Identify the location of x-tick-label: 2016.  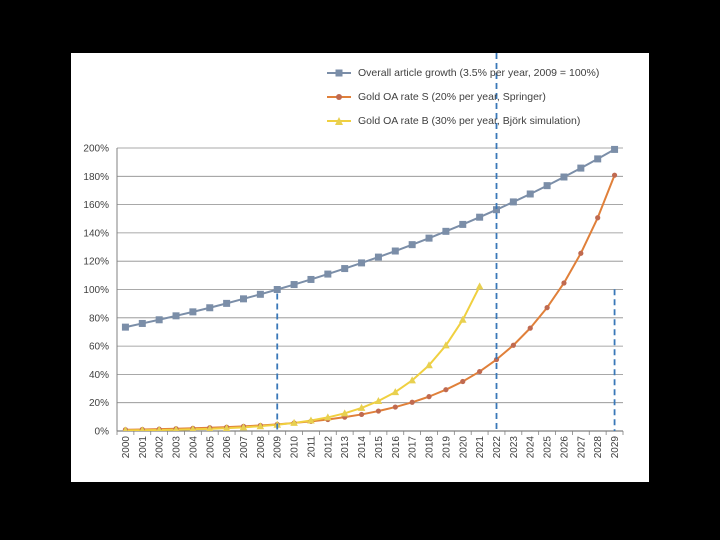
(396, 447).